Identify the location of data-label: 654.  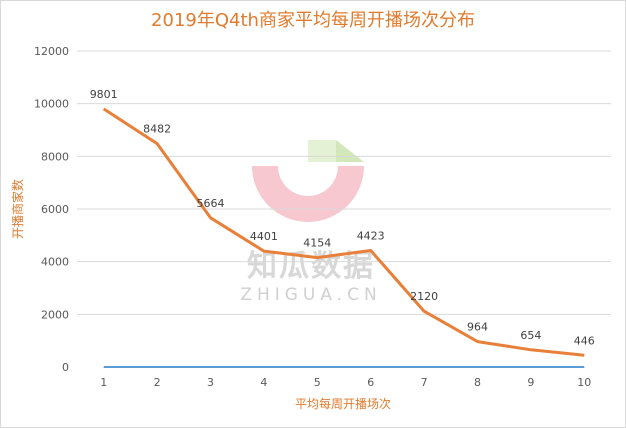
(530, 335).